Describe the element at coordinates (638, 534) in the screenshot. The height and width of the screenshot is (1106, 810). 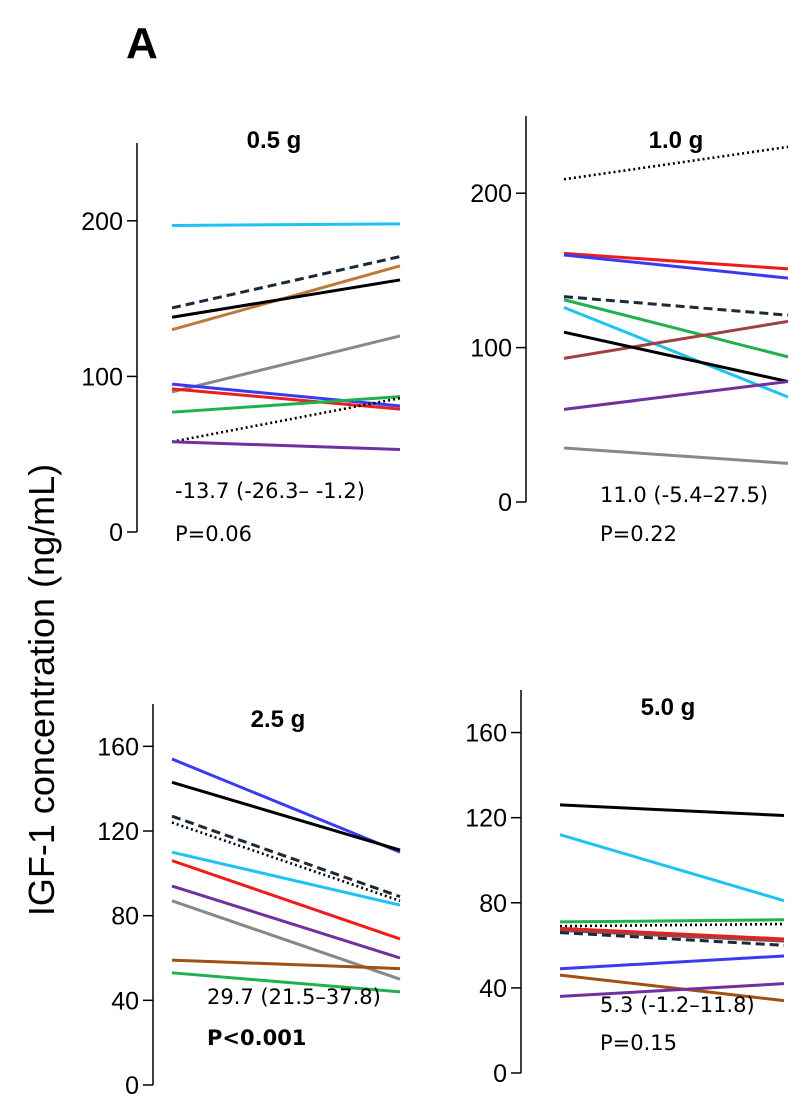
I see `p-value: P=0.22` at that location.